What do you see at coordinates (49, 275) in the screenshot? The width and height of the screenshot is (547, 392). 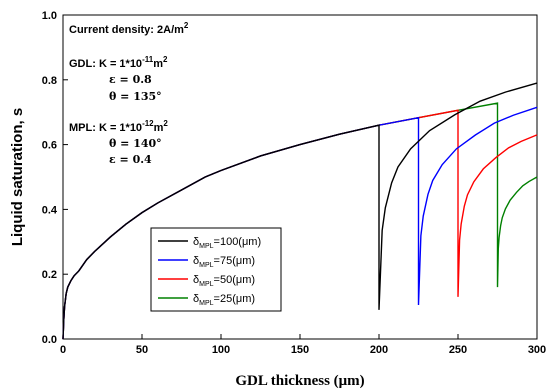 I see `y-tick-label: 0.2` at bounding box center [49, 275].